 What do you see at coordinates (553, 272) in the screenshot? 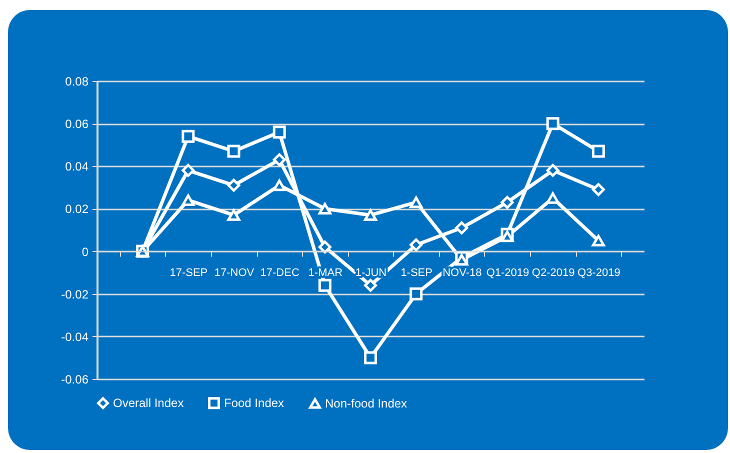
I see `x-tick-label: Q2-2019` at bounding box center [553, 272].